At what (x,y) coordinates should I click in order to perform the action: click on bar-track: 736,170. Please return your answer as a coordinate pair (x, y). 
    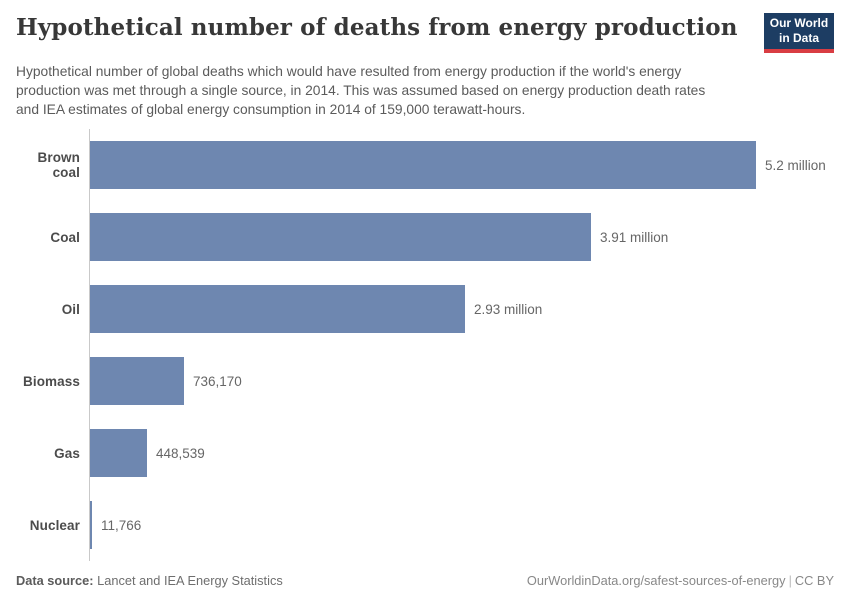
    Looking at the image, I should click on (461, 381).